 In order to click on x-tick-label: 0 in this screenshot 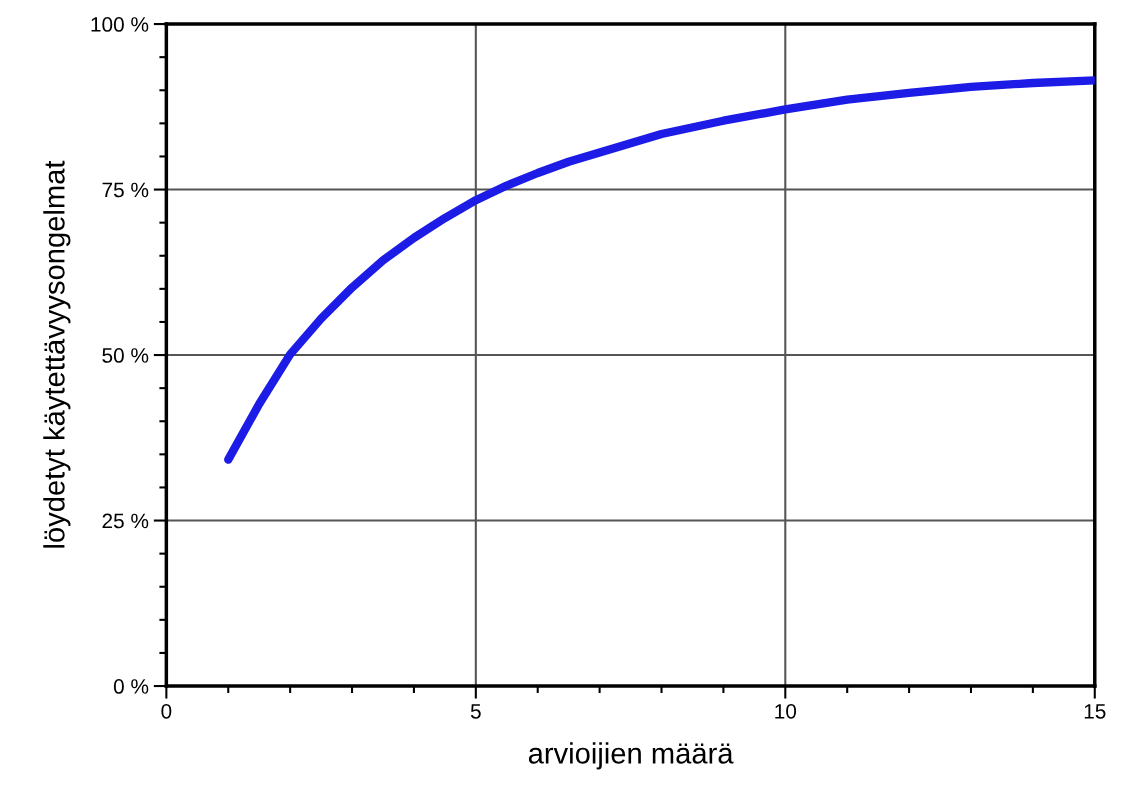, I will do `click(166, 711)`.